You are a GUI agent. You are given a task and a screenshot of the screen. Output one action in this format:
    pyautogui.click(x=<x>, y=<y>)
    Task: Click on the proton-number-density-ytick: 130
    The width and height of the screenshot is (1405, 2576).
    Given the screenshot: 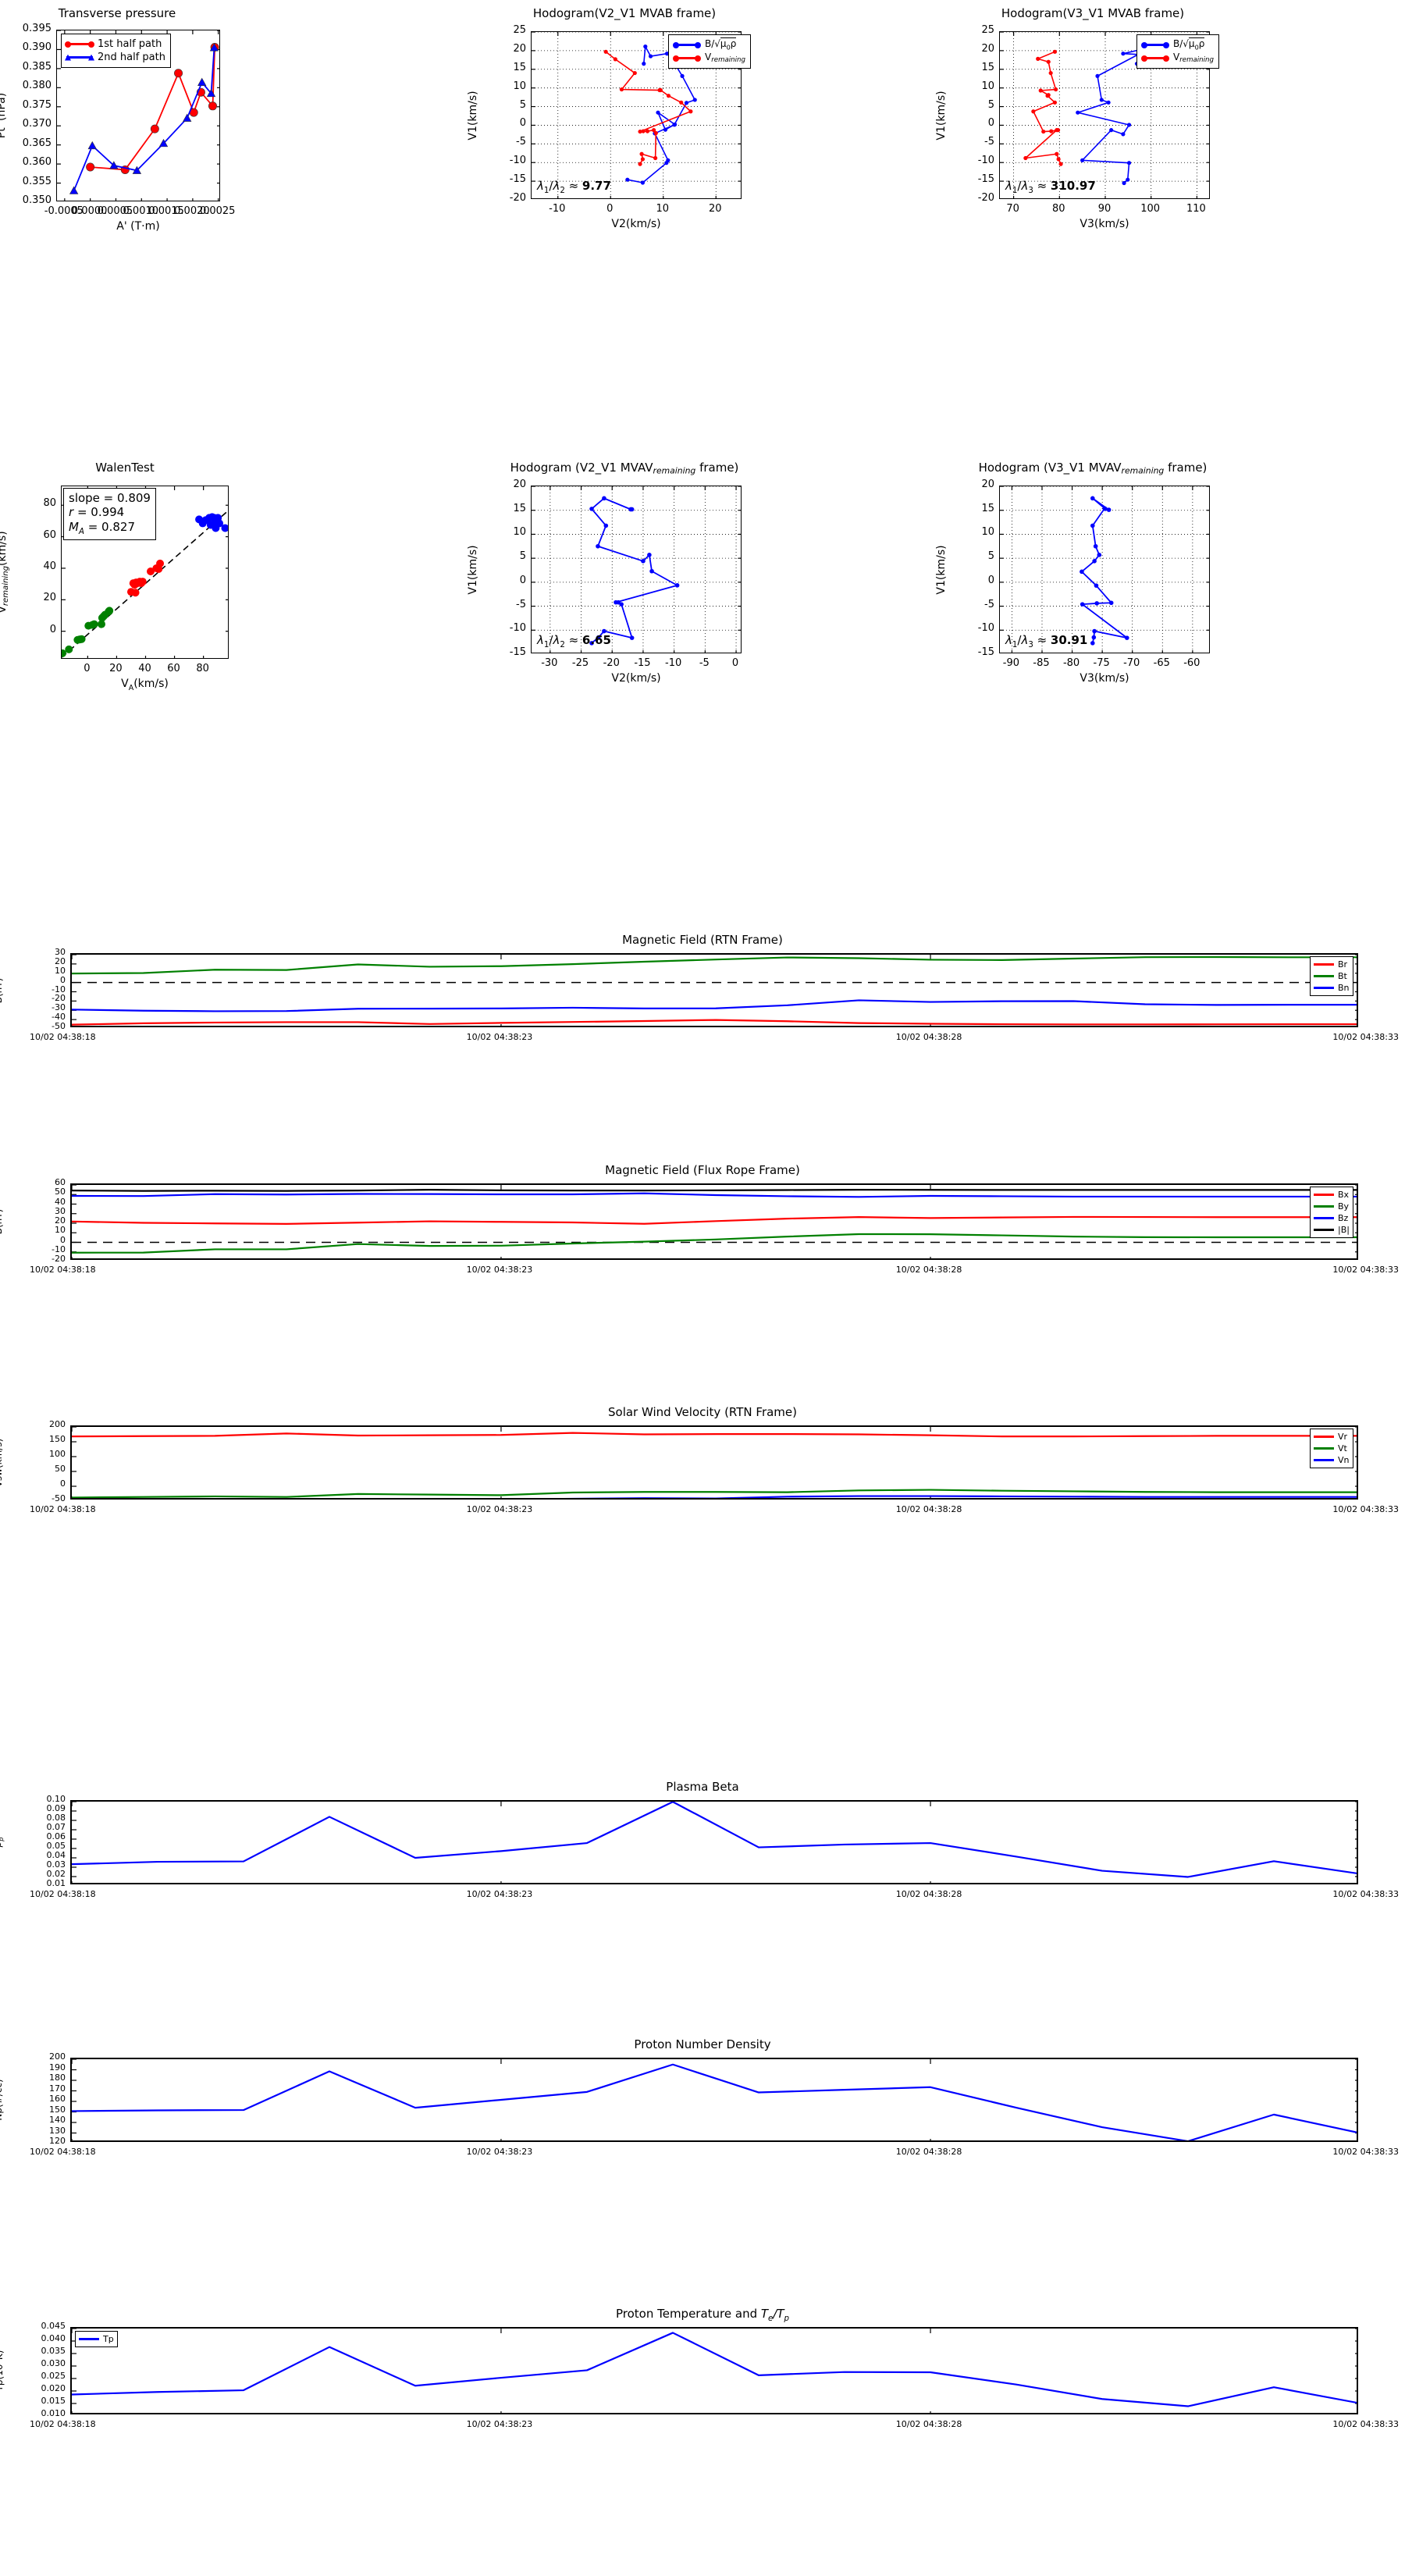 What is the action you would take?
    pyautogui.click(x=57, y=2130)
    